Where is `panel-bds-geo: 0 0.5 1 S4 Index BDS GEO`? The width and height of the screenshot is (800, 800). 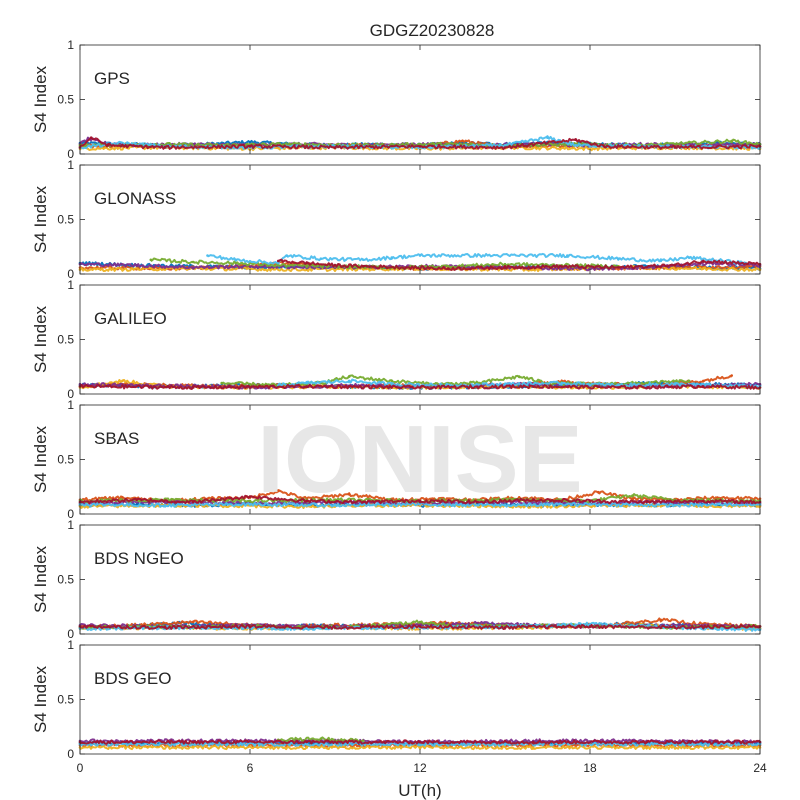 panel-bds-geo: 0 0.5 1 S4 Index BDS GEO is located at coordinates (396, 699).